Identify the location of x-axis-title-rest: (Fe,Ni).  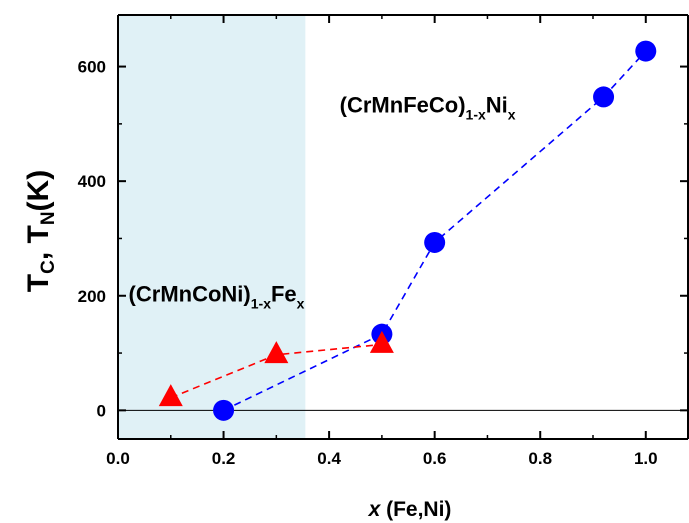
(415, 509).